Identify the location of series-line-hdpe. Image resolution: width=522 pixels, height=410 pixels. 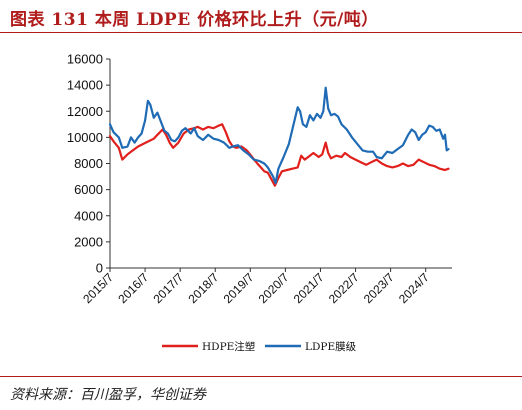
(279, 155).